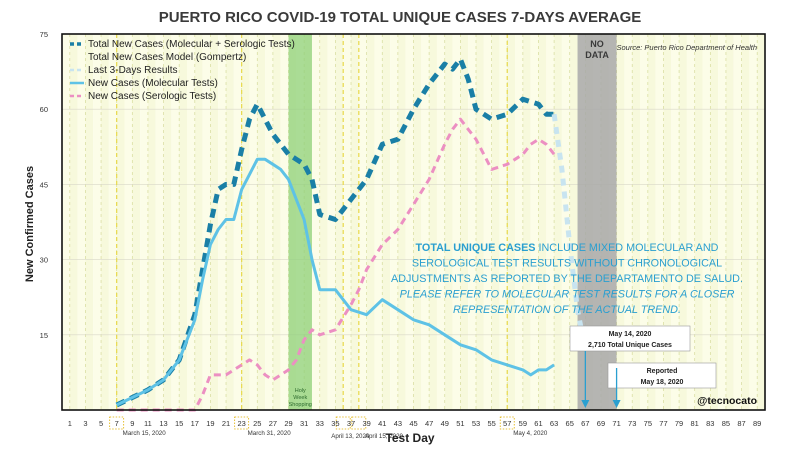 This screenshot has height=450, width=800. Describe the element at coordinates (300, 405) in the screenshot. I see `holy-week-label: Shopping` at that location.